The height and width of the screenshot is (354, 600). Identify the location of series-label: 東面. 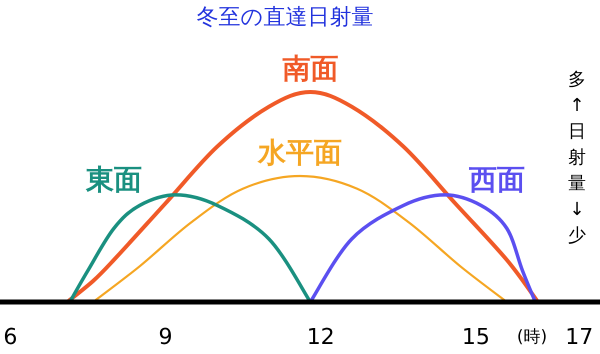
(113, 179).